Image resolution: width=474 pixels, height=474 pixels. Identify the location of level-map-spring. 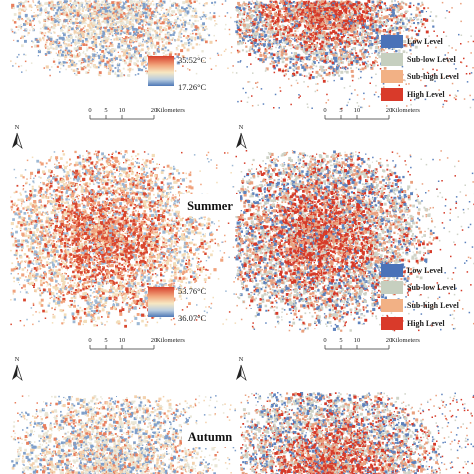
(354, 55).